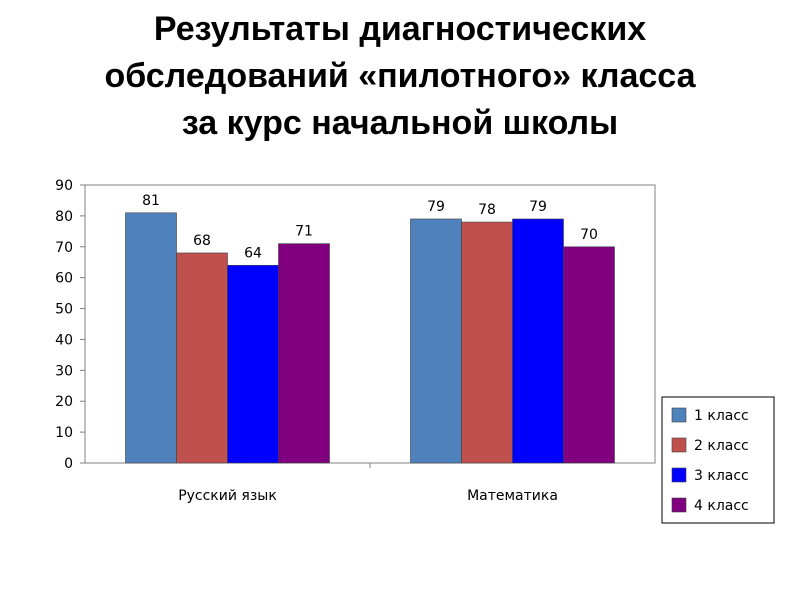 The image size is (800, 600). What do you see at coordinates (721, 416) in the screenshot?
I see `legend-label: 1 класс` at bounding box center [721, 416].